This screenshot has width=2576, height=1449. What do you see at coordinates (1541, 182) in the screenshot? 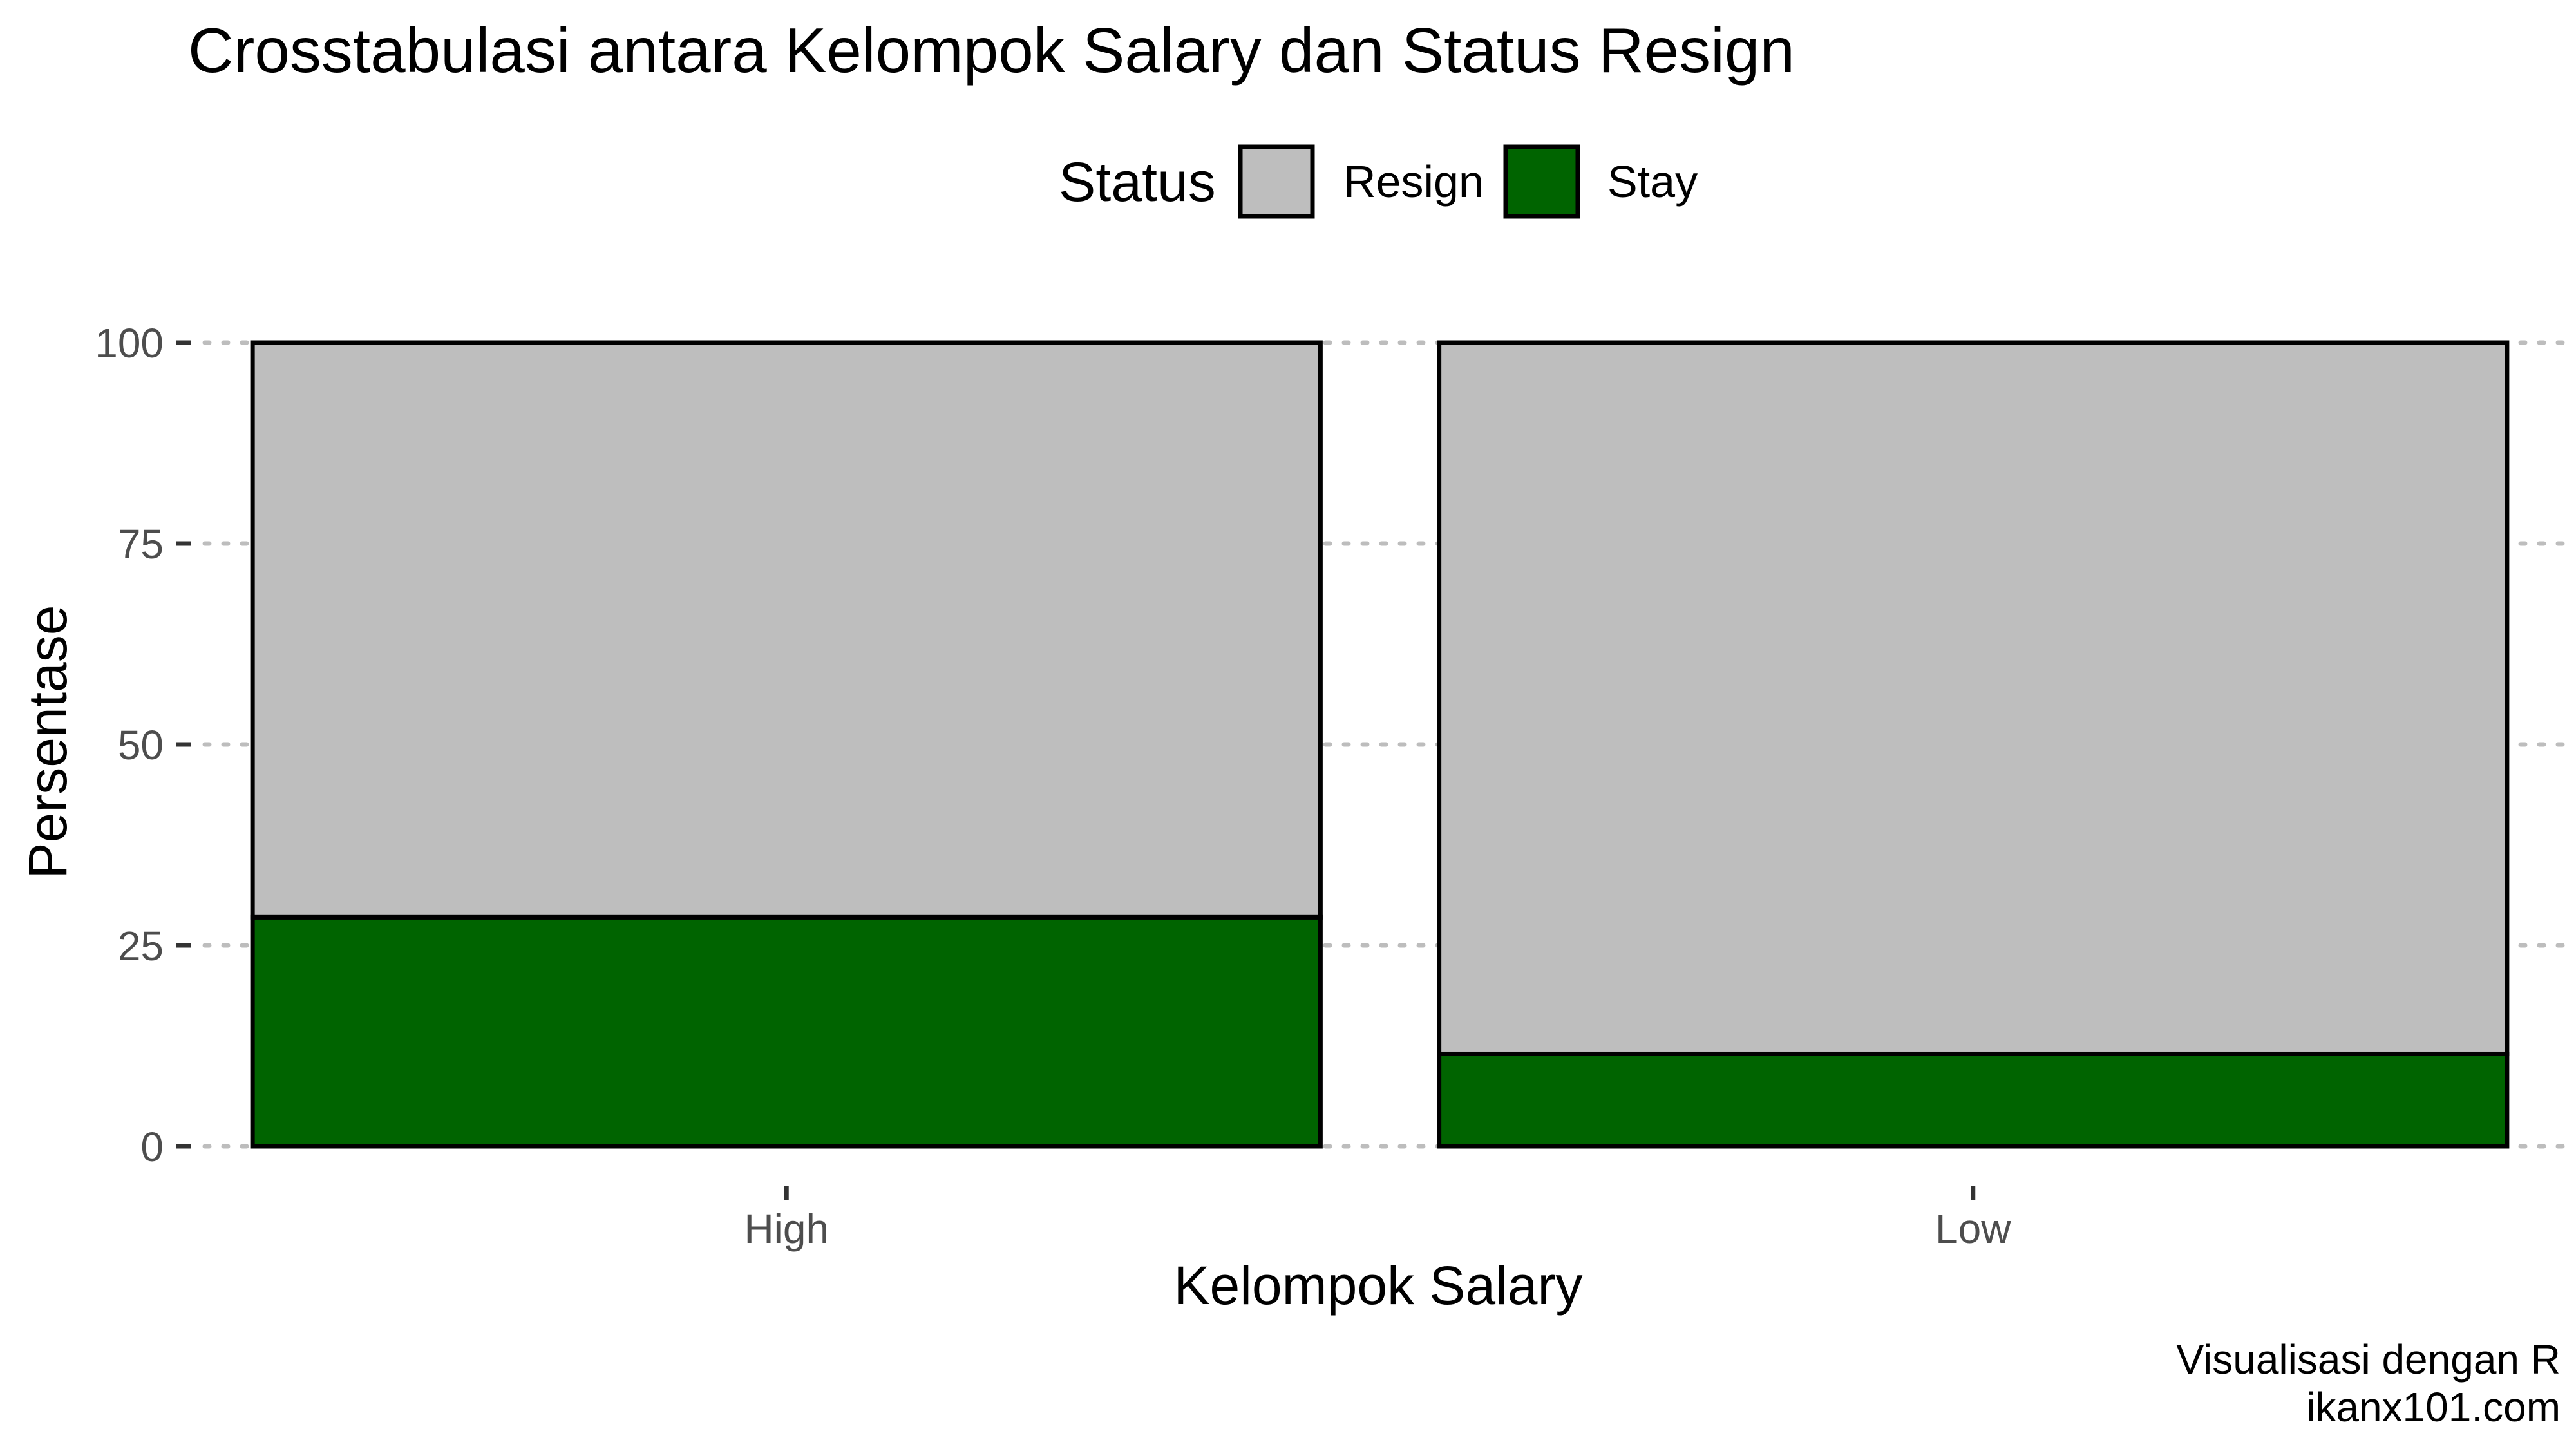
I see `legend-swatch-stay` at bounding box center [1541, 182].